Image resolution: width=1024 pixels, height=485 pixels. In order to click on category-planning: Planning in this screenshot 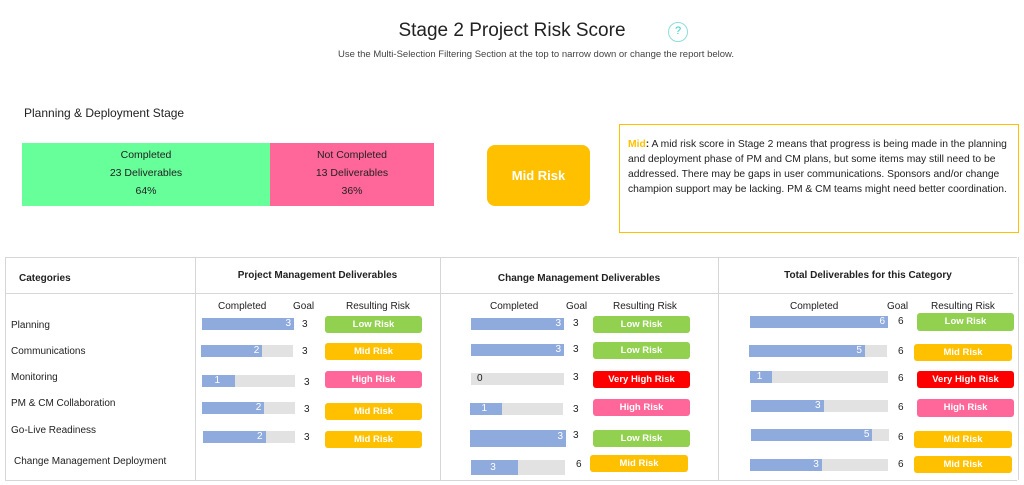, I will do `click(30, 325)`.